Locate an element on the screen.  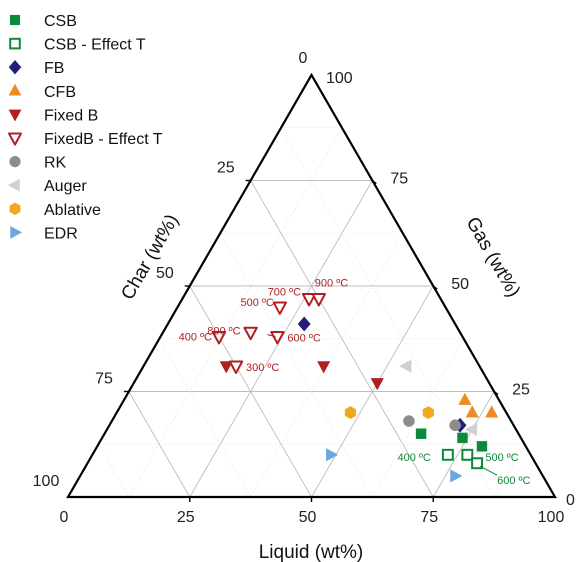
legend-label: RK is located at coordinates (55, 163).